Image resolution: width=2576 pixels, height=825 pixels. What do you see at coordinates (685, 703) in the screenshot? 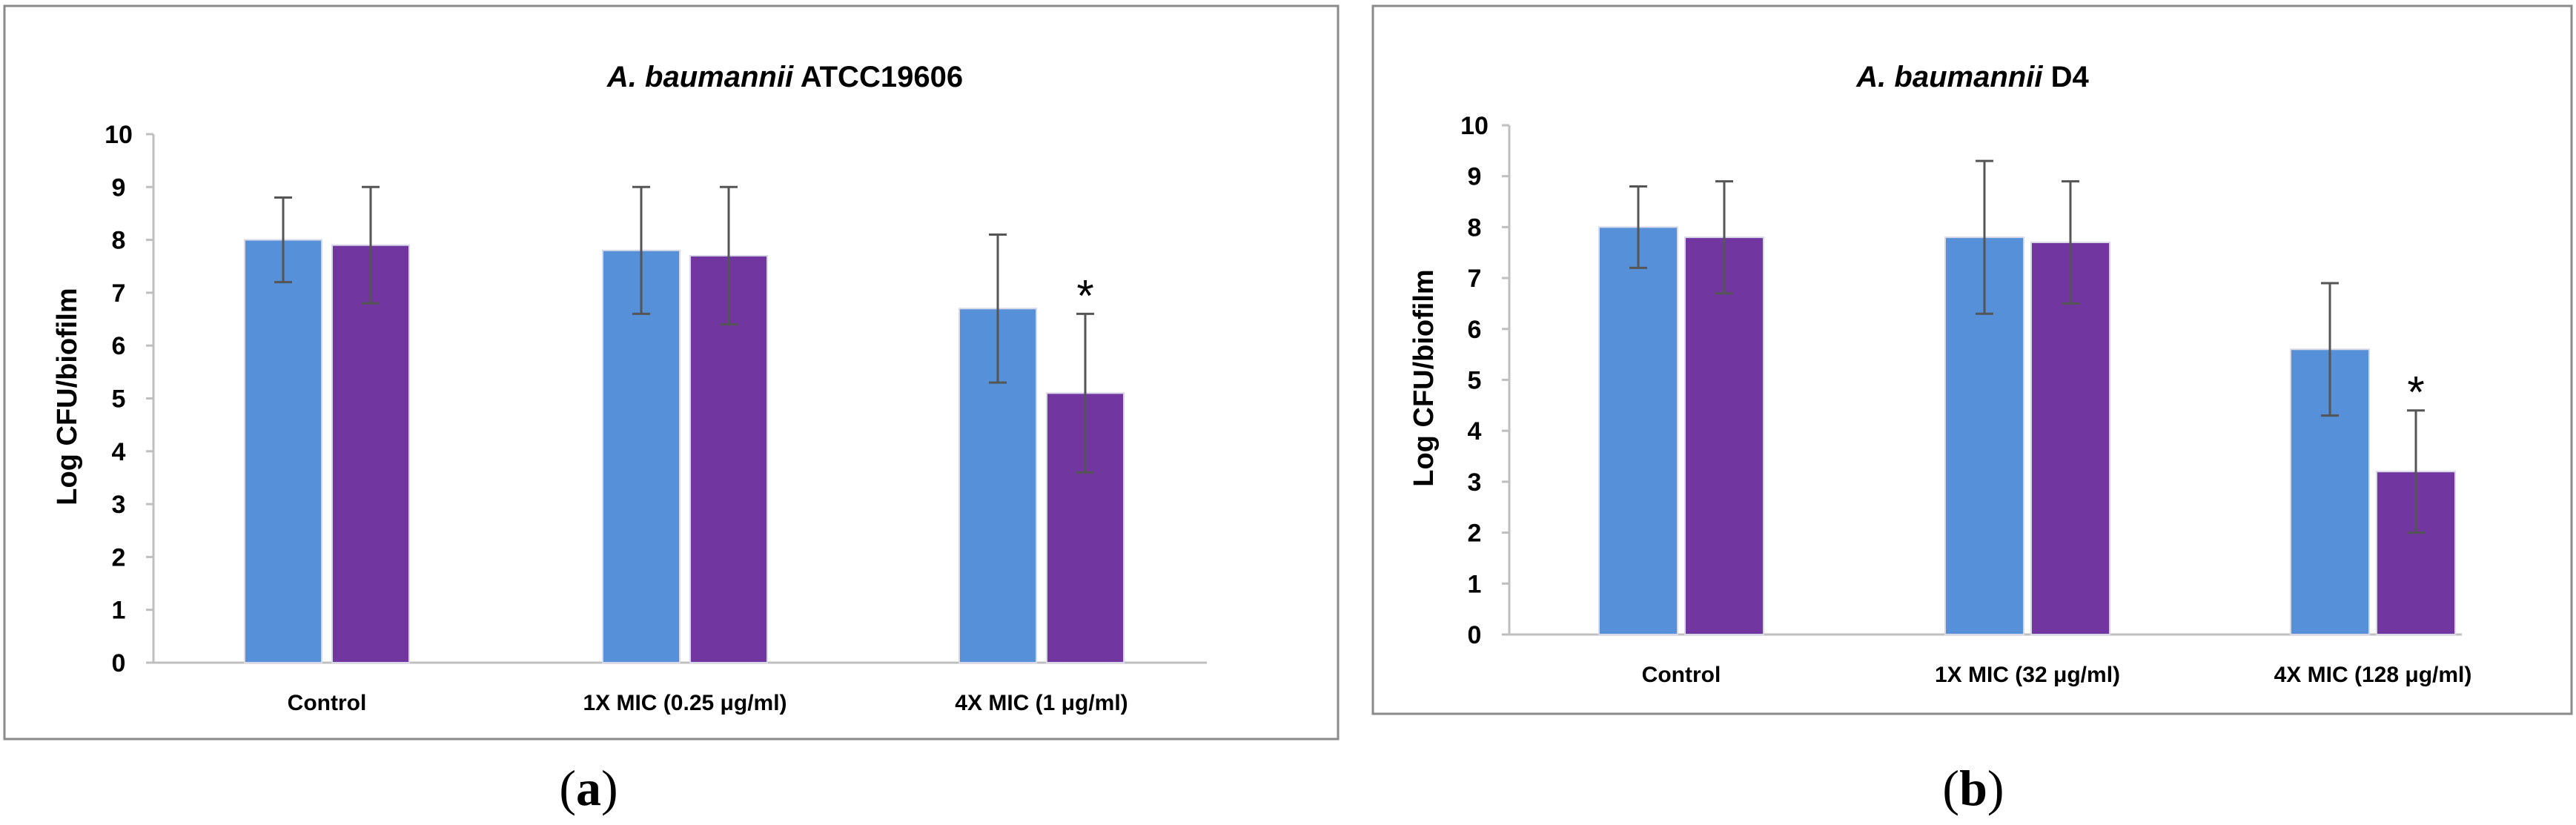
I see `x-category-label: 1X MIC (0.25 μg/ml)` at bounding box center [685, 703].